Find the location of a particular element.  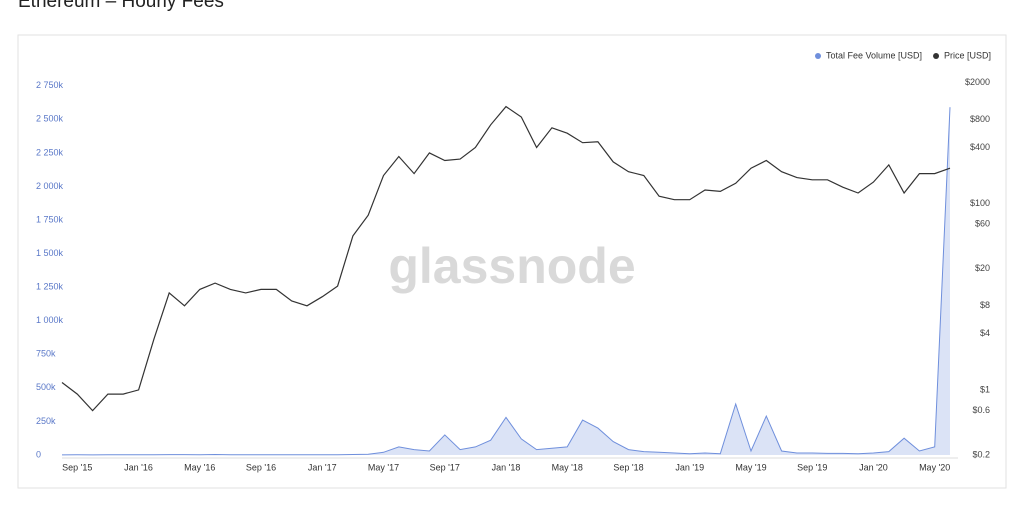

x-tick-label: Sep '15 is located at coordinates (77, 467).